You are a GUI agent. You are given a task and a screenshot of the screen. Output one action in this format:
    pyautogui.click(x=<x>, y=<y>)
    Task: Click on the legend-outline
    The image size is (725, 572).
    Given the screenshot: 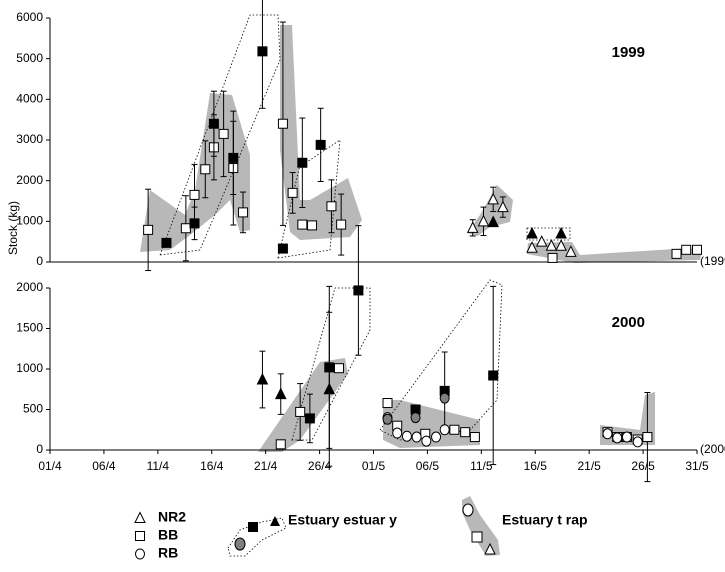 What is the action you would take?
    pyautogui.click(x=257, y=537)
    